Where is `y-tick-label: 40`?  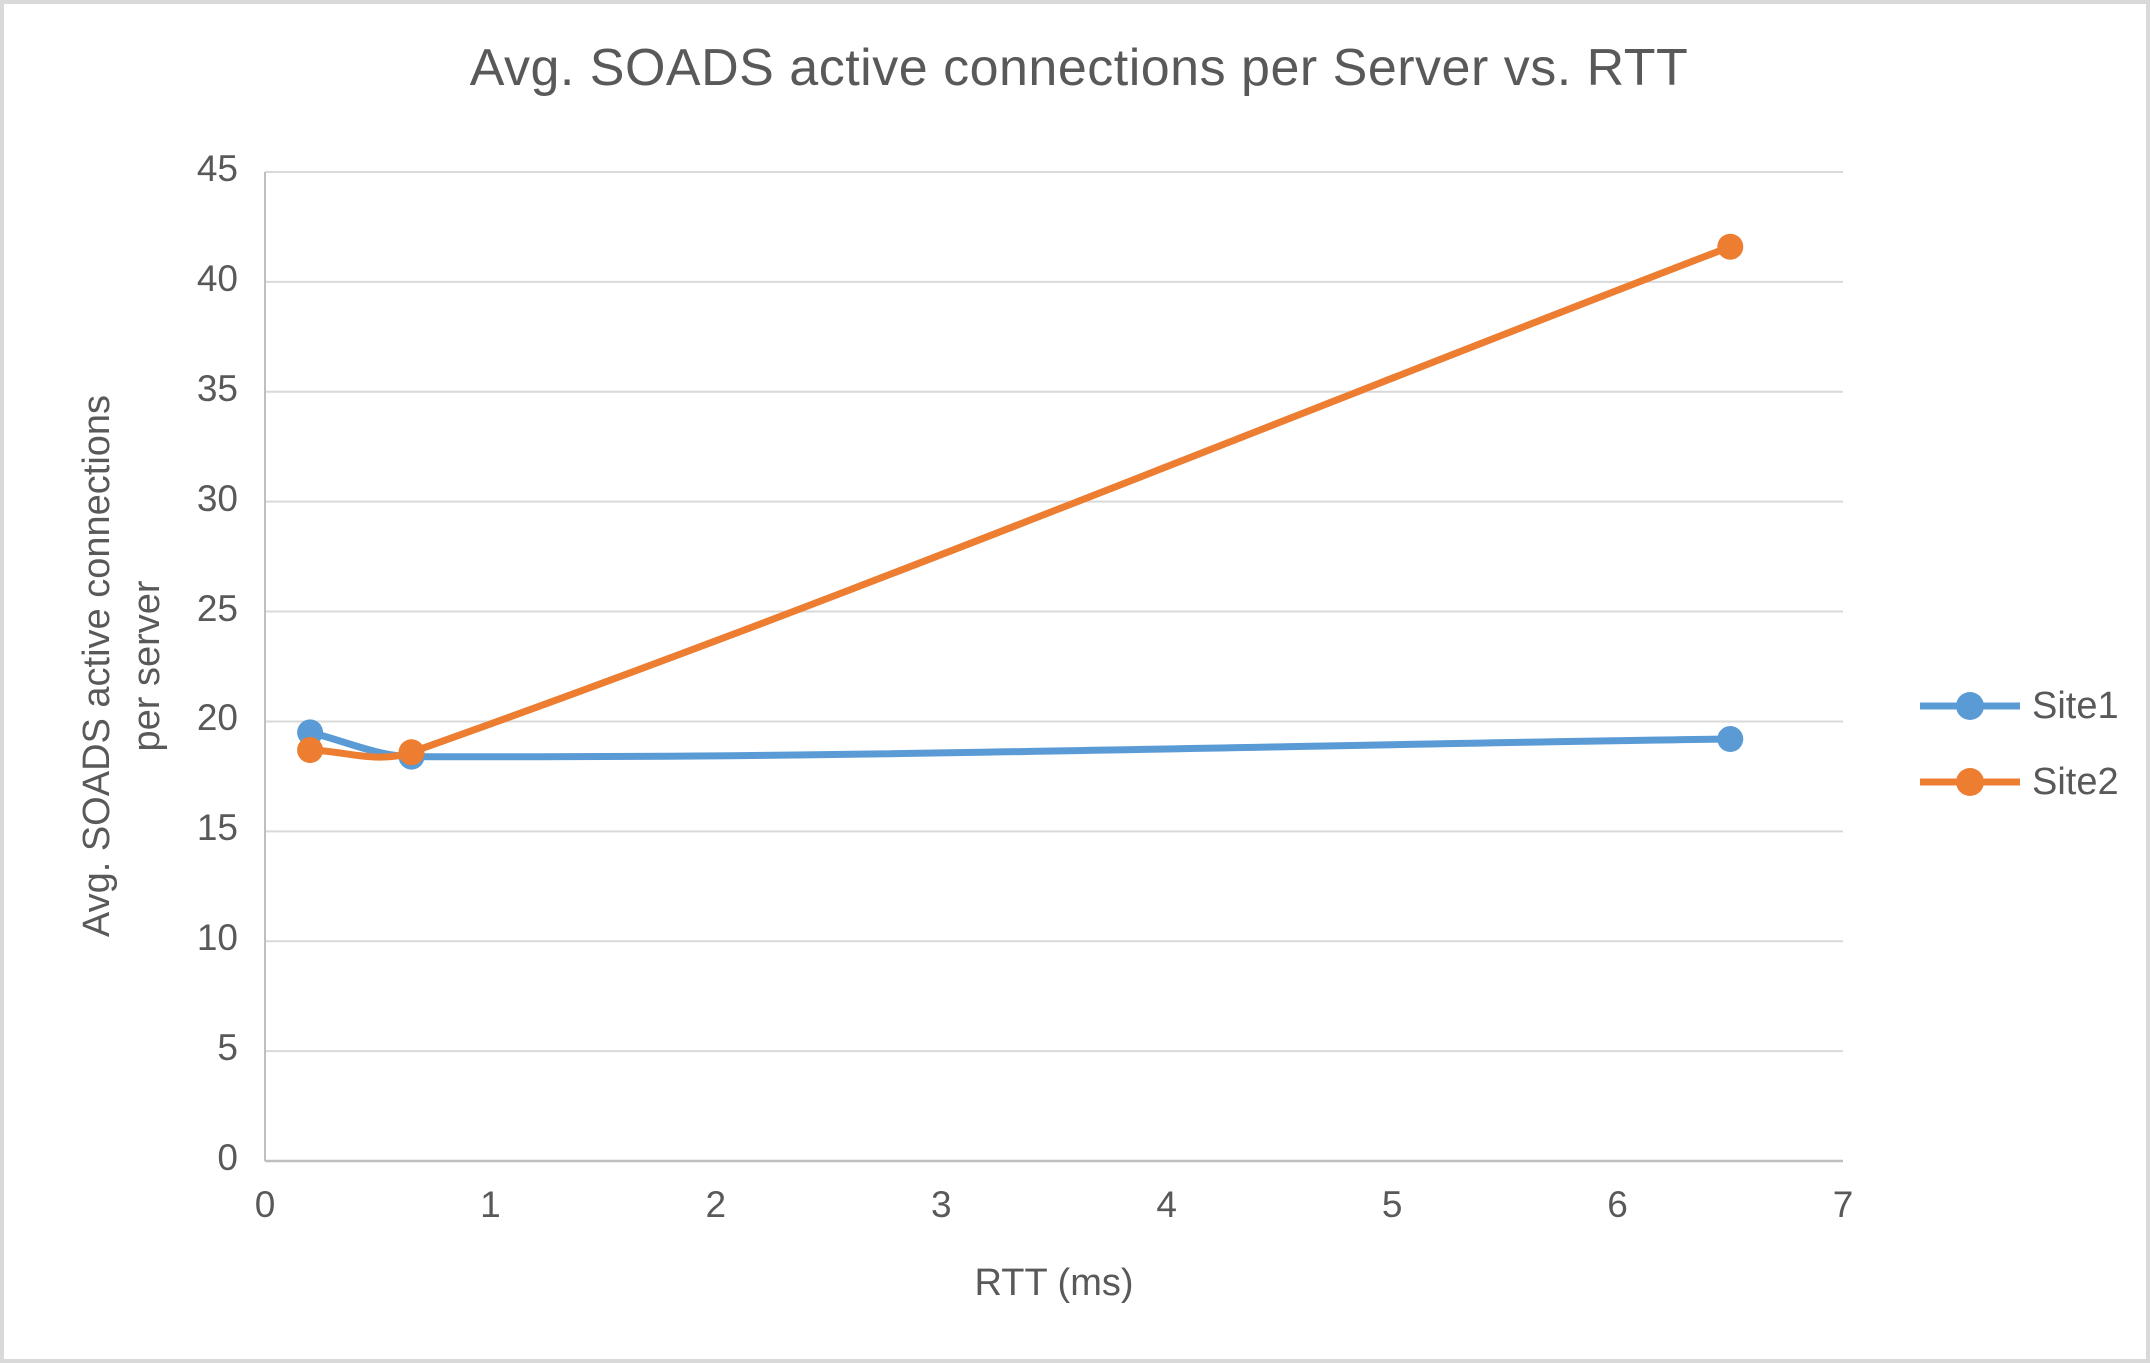 y-tick-label: 40 is located at coordinates (217, 278).